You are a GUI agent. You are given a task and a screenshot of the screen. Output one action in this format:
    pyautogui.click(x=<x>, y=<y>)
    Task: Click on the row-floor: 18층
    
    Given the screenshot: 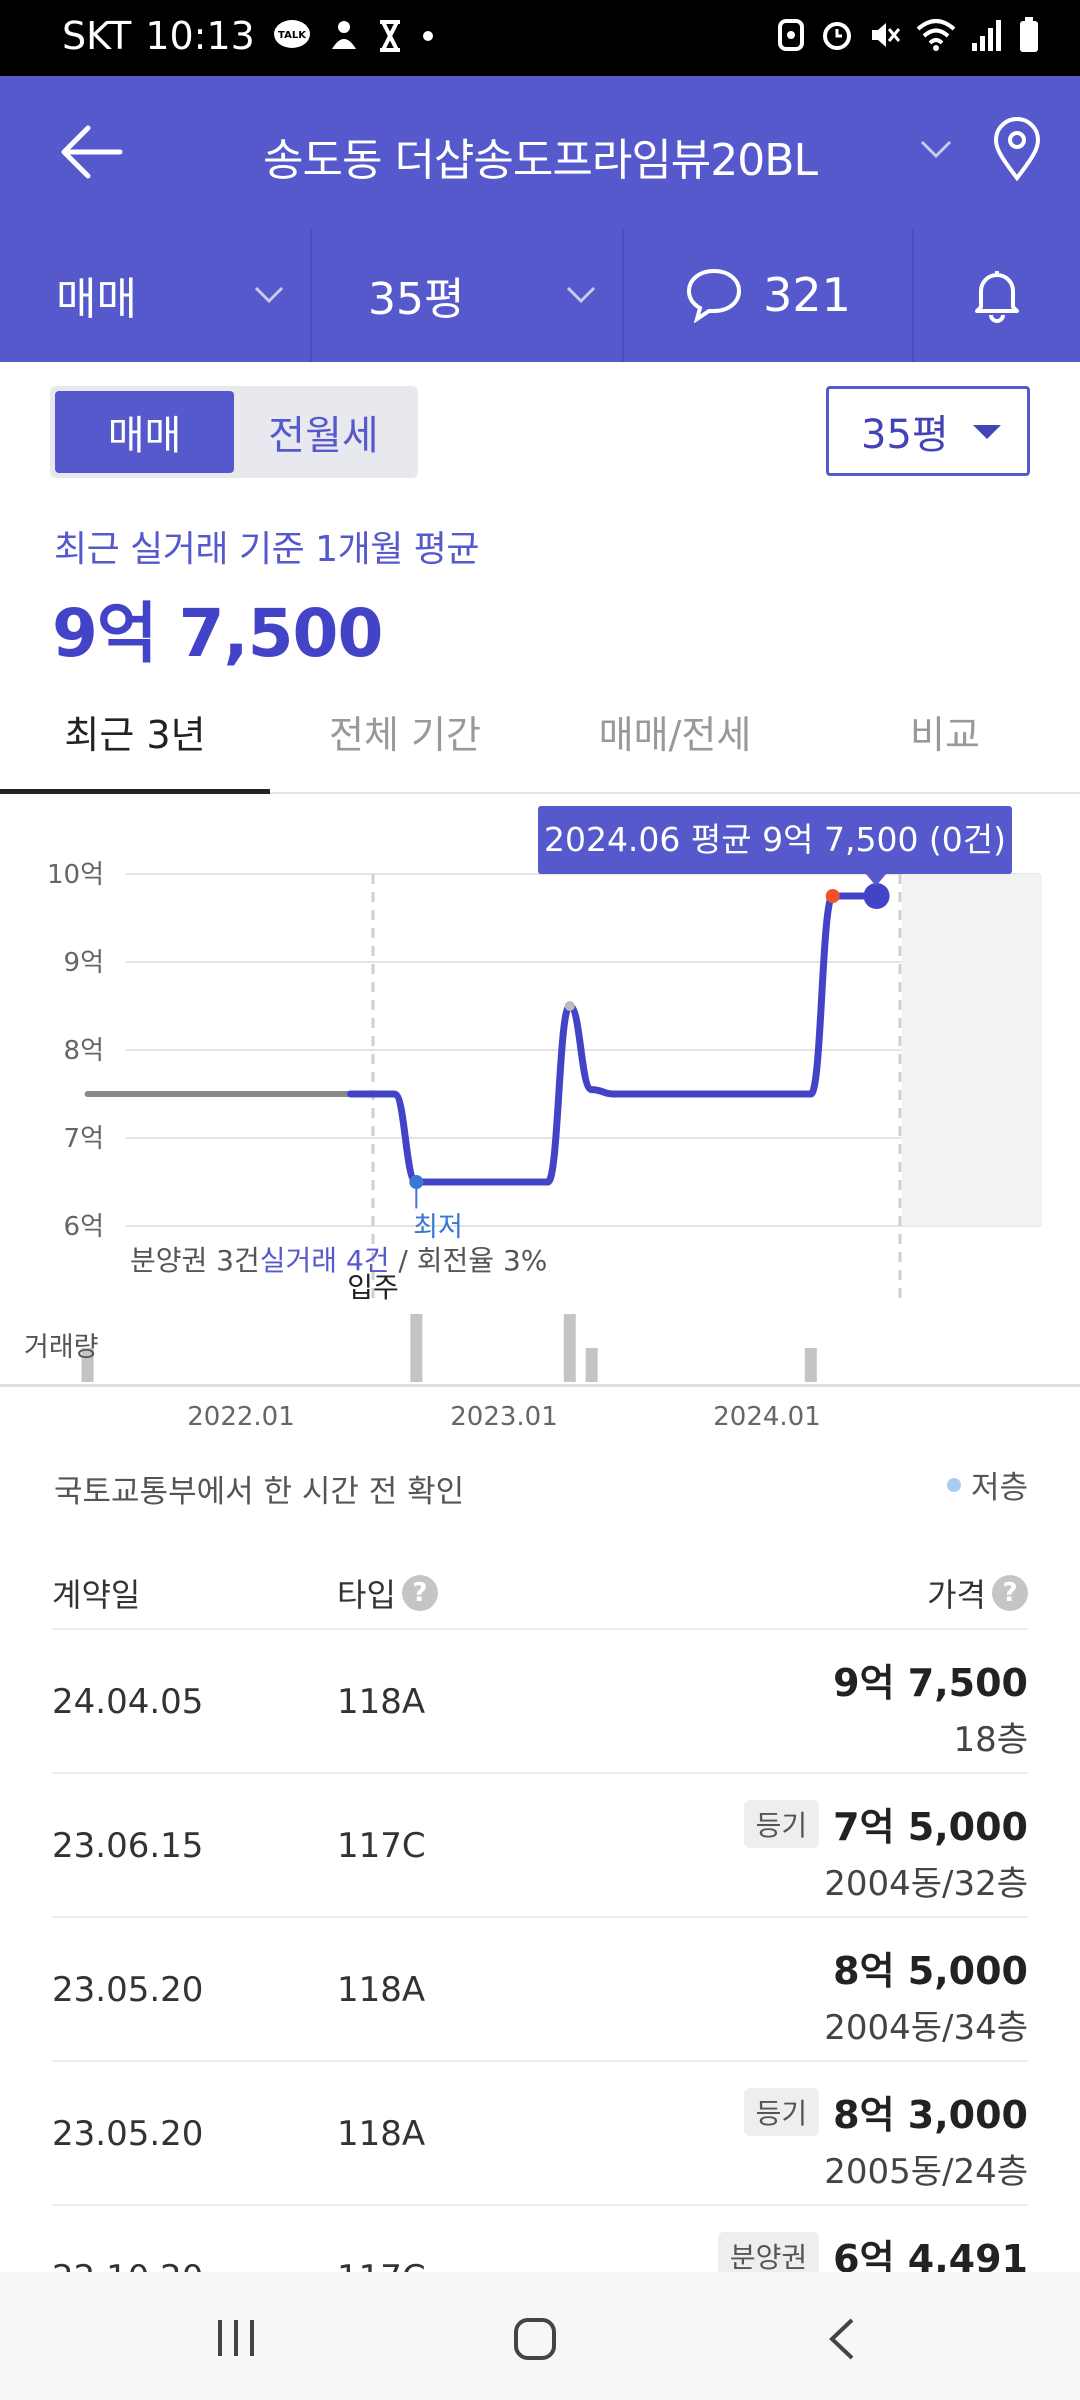 What is the action you would take?
    pyautogui.click(x=990, y=1740)
    